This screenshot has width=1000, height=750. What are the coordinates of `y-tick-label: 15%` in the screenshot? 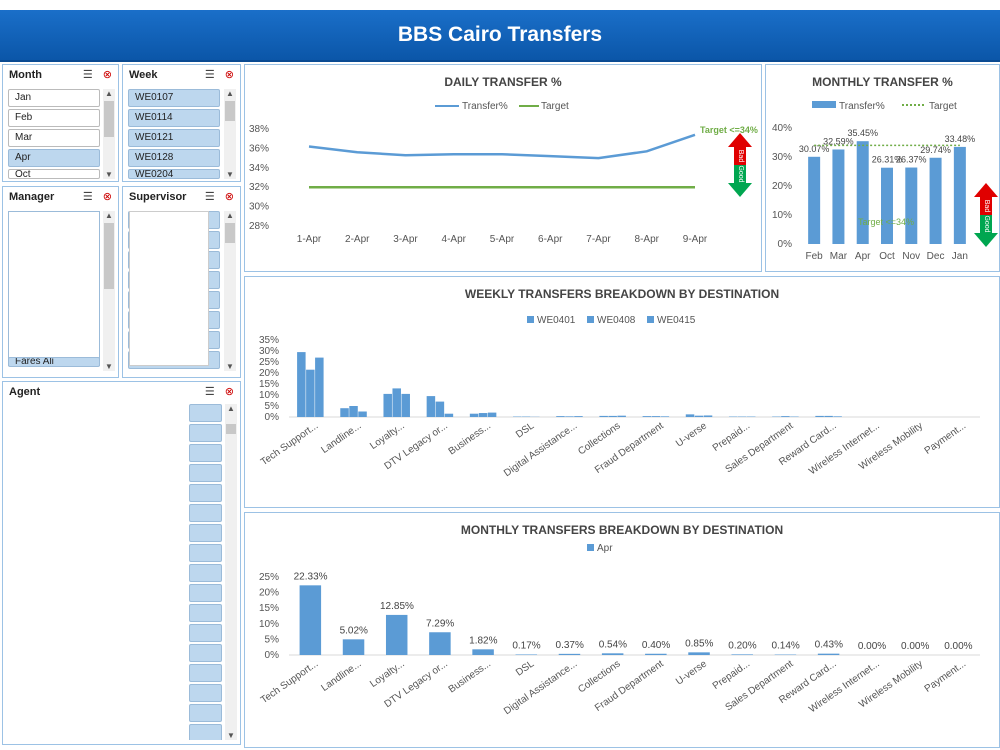 It's located at (269, 384).